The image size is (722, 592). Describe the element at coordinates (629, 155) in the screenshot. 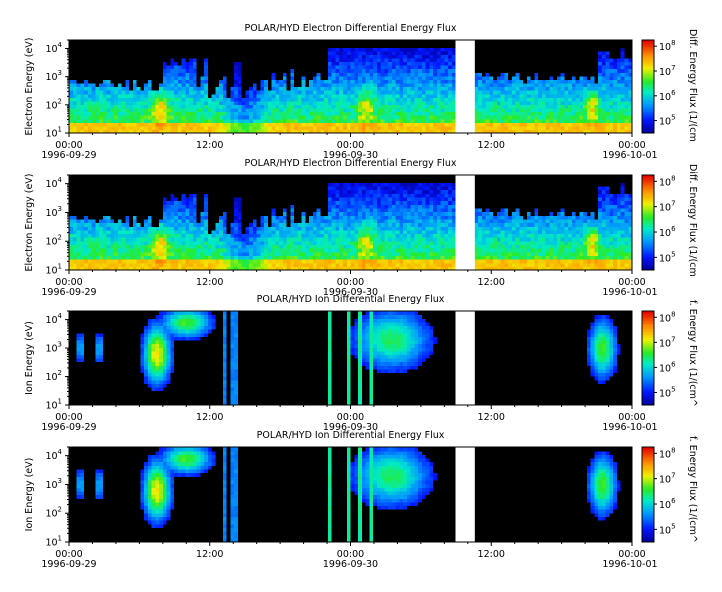

I see `x-date-label: 1996-10-01` at that location.